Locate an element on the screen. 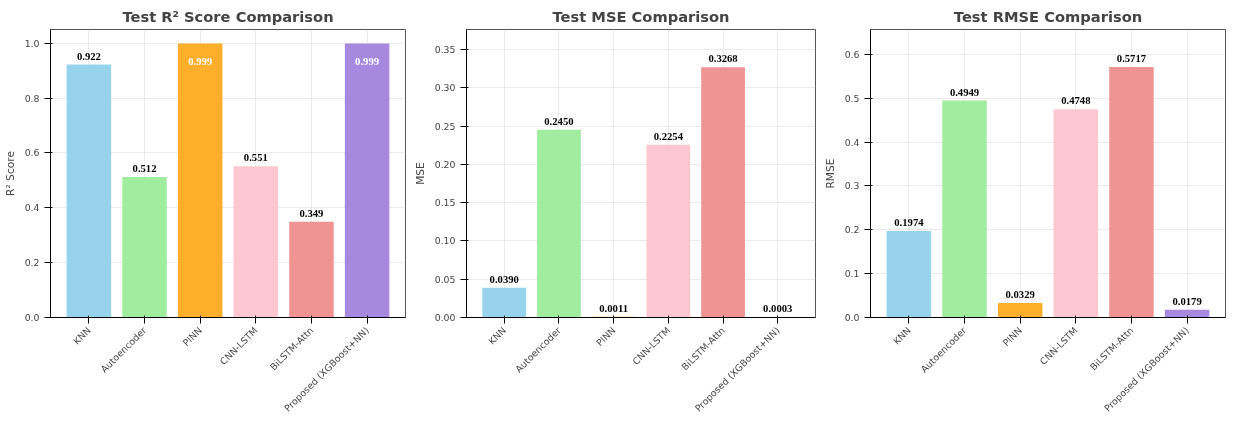 The width and height of the screenshot is (1238, 428). data-label: 0.512 is located at coordinates (144, 169).